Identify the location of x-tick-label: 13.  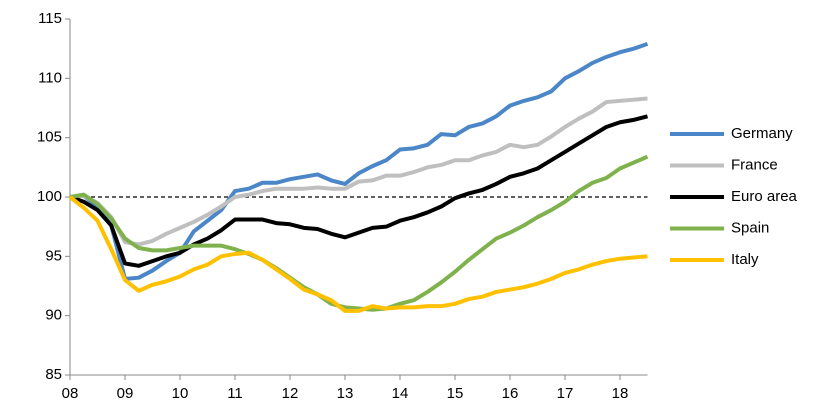
(345, 393).